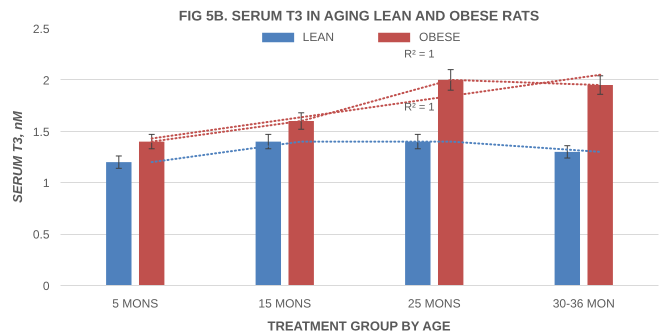 Image resolution: width=668 pixels, height=336 pixels. What do you see at coordinates (119, 224) in the screenshot?
I see `bar` at bounding box center [119, 224].